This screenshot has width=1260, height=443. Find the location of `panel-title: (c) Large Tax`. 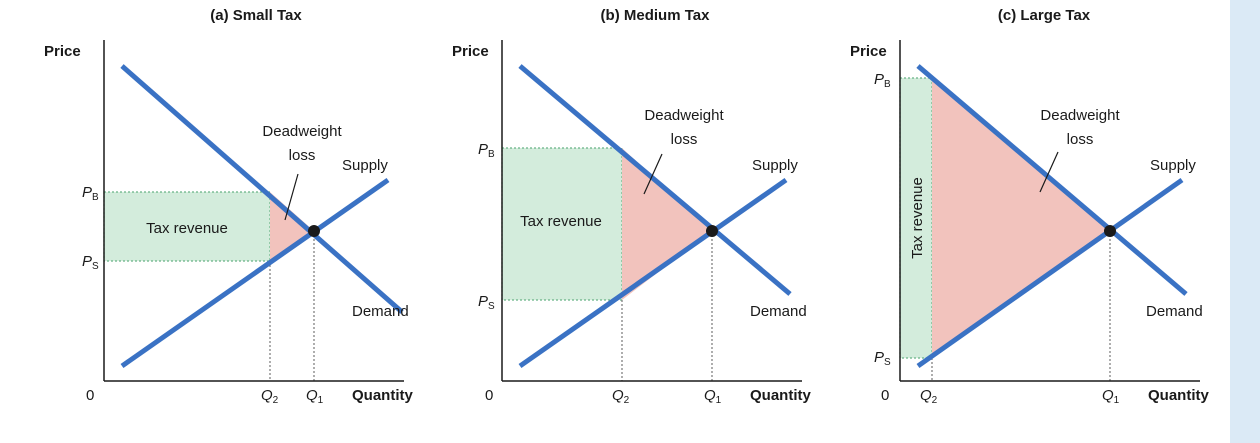

panel-title: (c) Large Tax is located at coordinates (1044, 15).